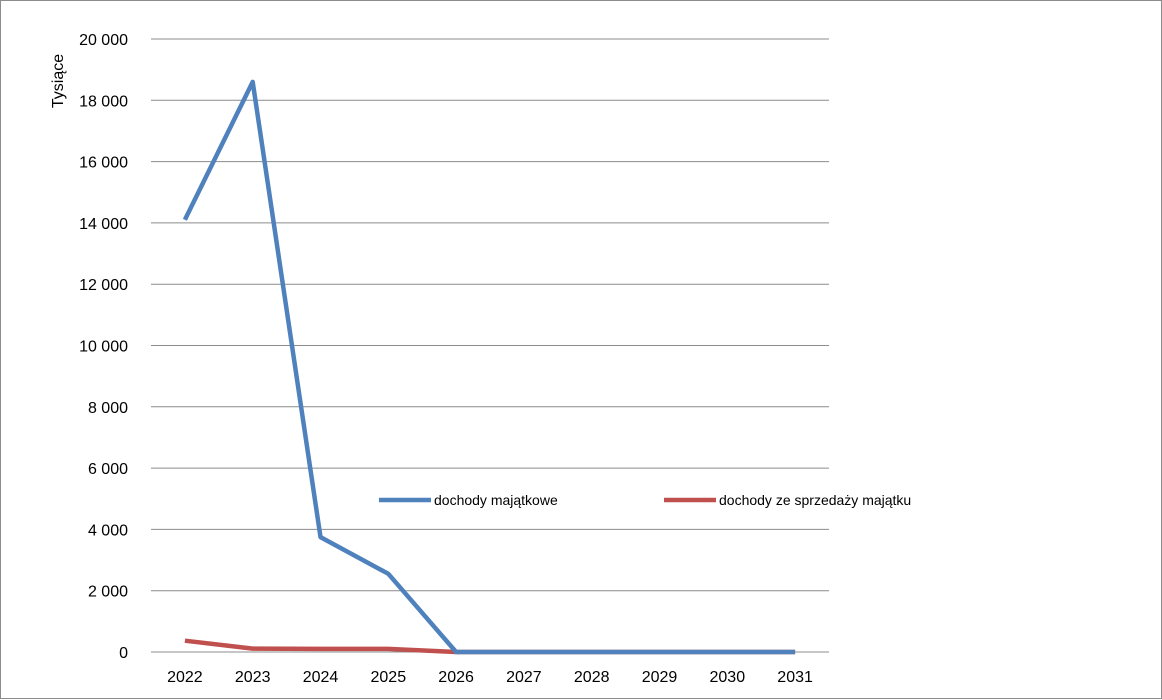 This screenshot has height=700, width=1162. Describe the element at coordinates (58, 81) in the screenshot. I see `y-axis-title: Tysiące` at that location.